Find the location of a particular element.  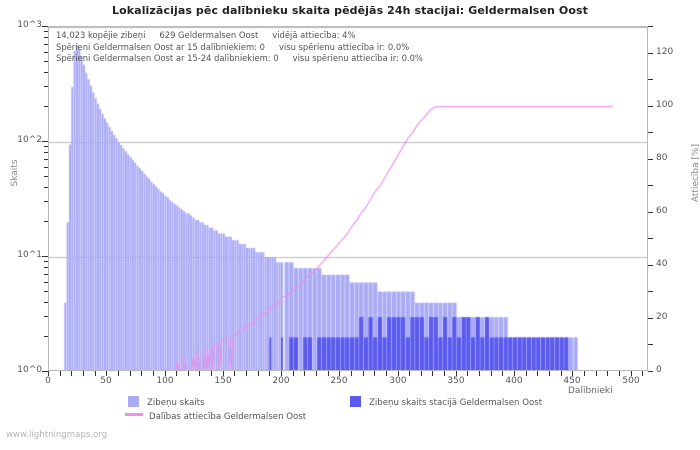

legend-item-station: Zibeņu skaits stacijā Geldermalsen Oost is located at coordinates (446, 402).